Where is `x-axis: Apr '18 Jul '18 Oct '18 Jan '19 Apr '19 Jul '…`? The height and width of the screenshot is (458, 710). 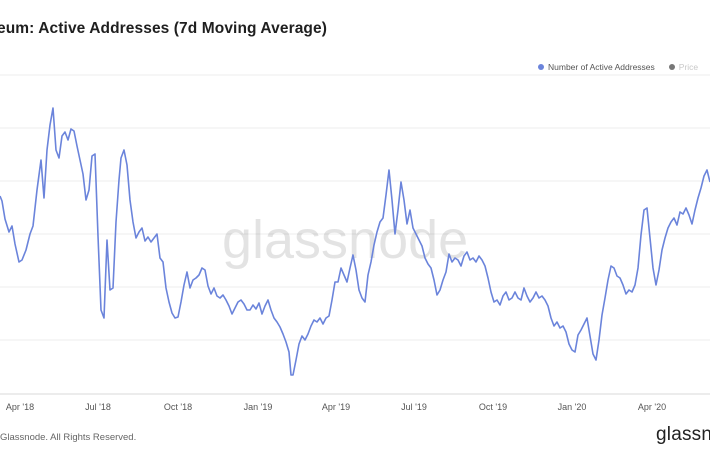 x-axis: Apr '18 Jul '18 Oct '18 Jan '19 Apr '19 Jul '… is located at coordinates (336, 407).